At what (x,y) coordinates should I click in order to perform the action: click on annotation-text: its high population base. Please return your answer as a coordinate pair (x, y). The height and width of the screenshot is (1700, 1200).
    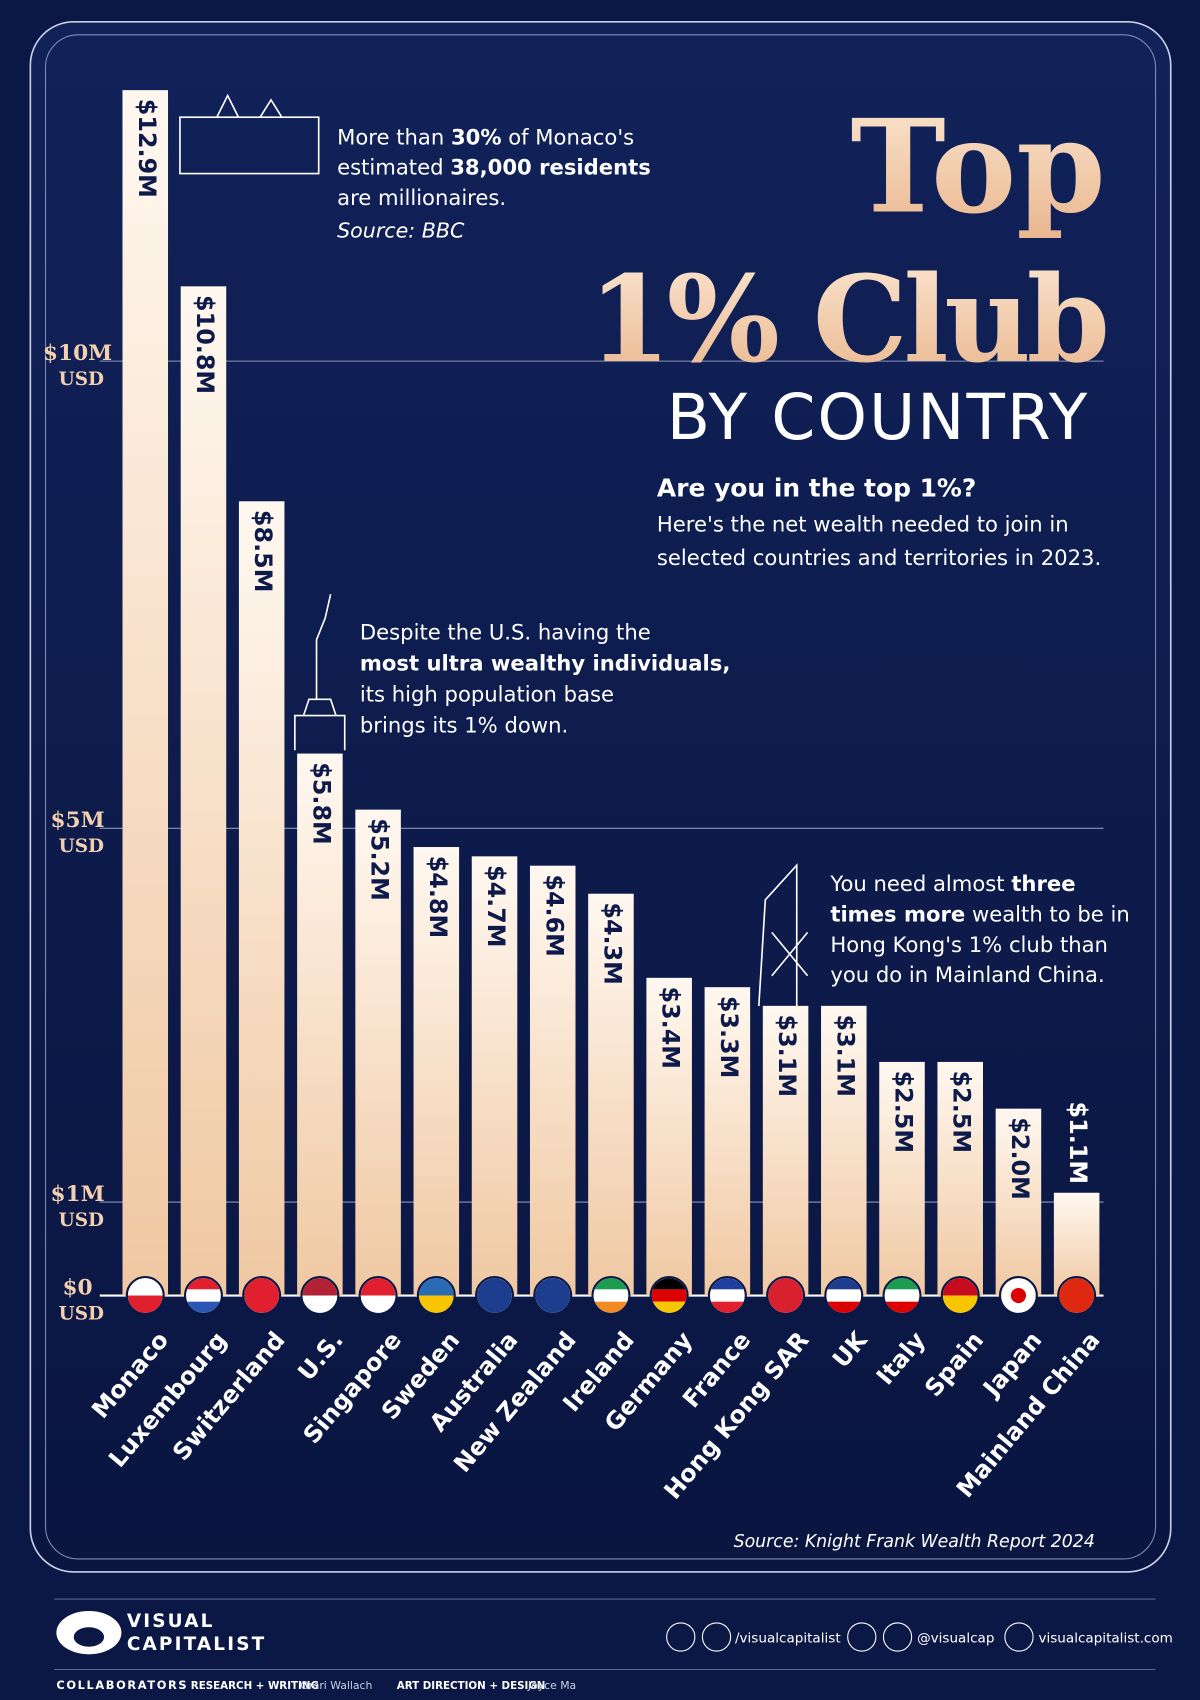
    Looking at the image, I should click on (487, 693).